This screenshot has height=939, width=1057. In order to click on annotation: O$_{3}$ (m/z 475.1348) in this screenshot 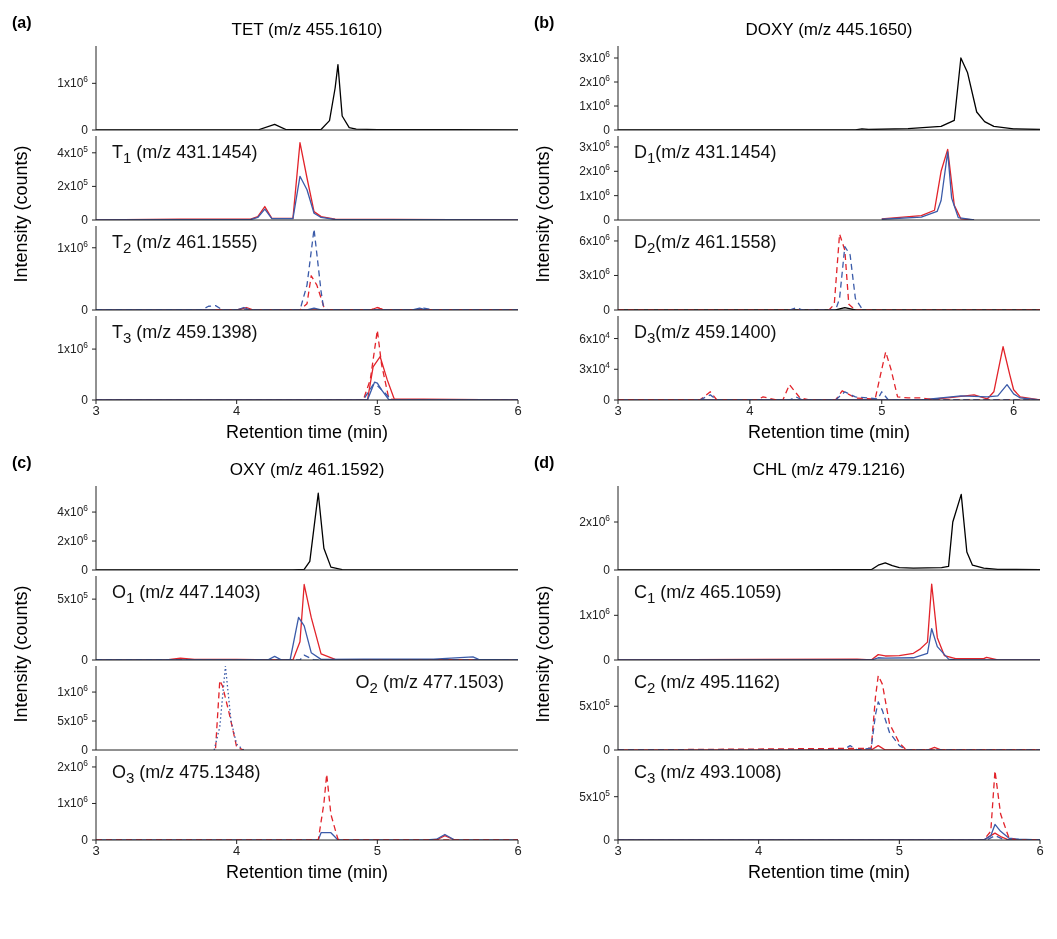, I will do `click(186, 774)`.